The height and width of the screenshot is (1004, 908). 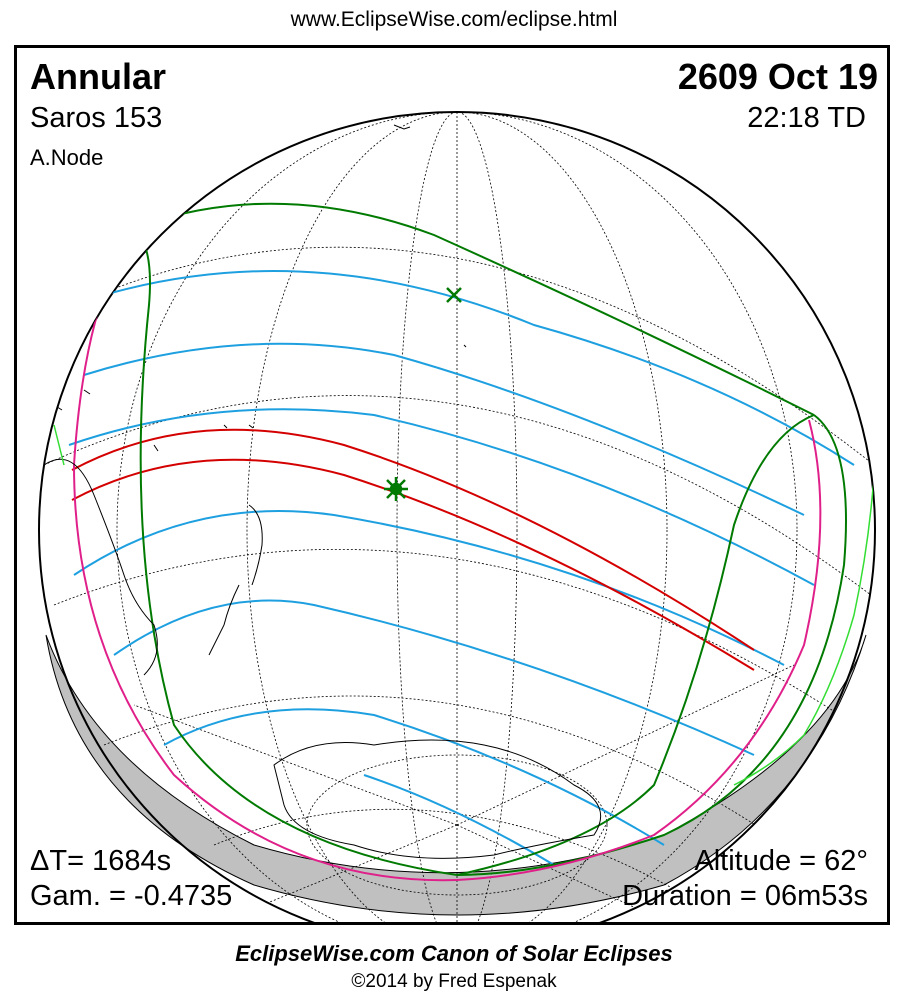 What do you see at coordinates (454, 19) in the screenshot?
I see `header-url: www.EclipseWise.com/eclipse.html` at bounding box center [454, 19].